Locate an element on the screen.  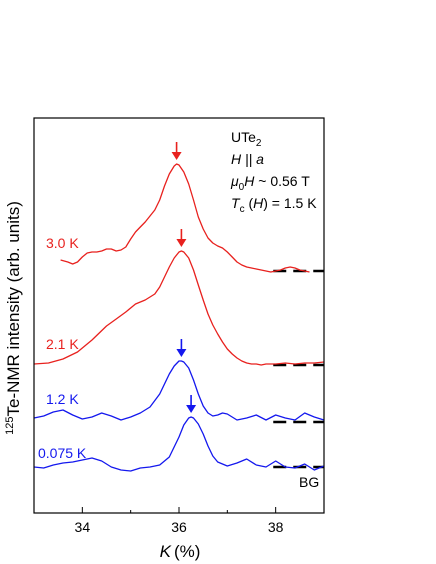
tc-symbol: T is located at coordinates (236, 203).